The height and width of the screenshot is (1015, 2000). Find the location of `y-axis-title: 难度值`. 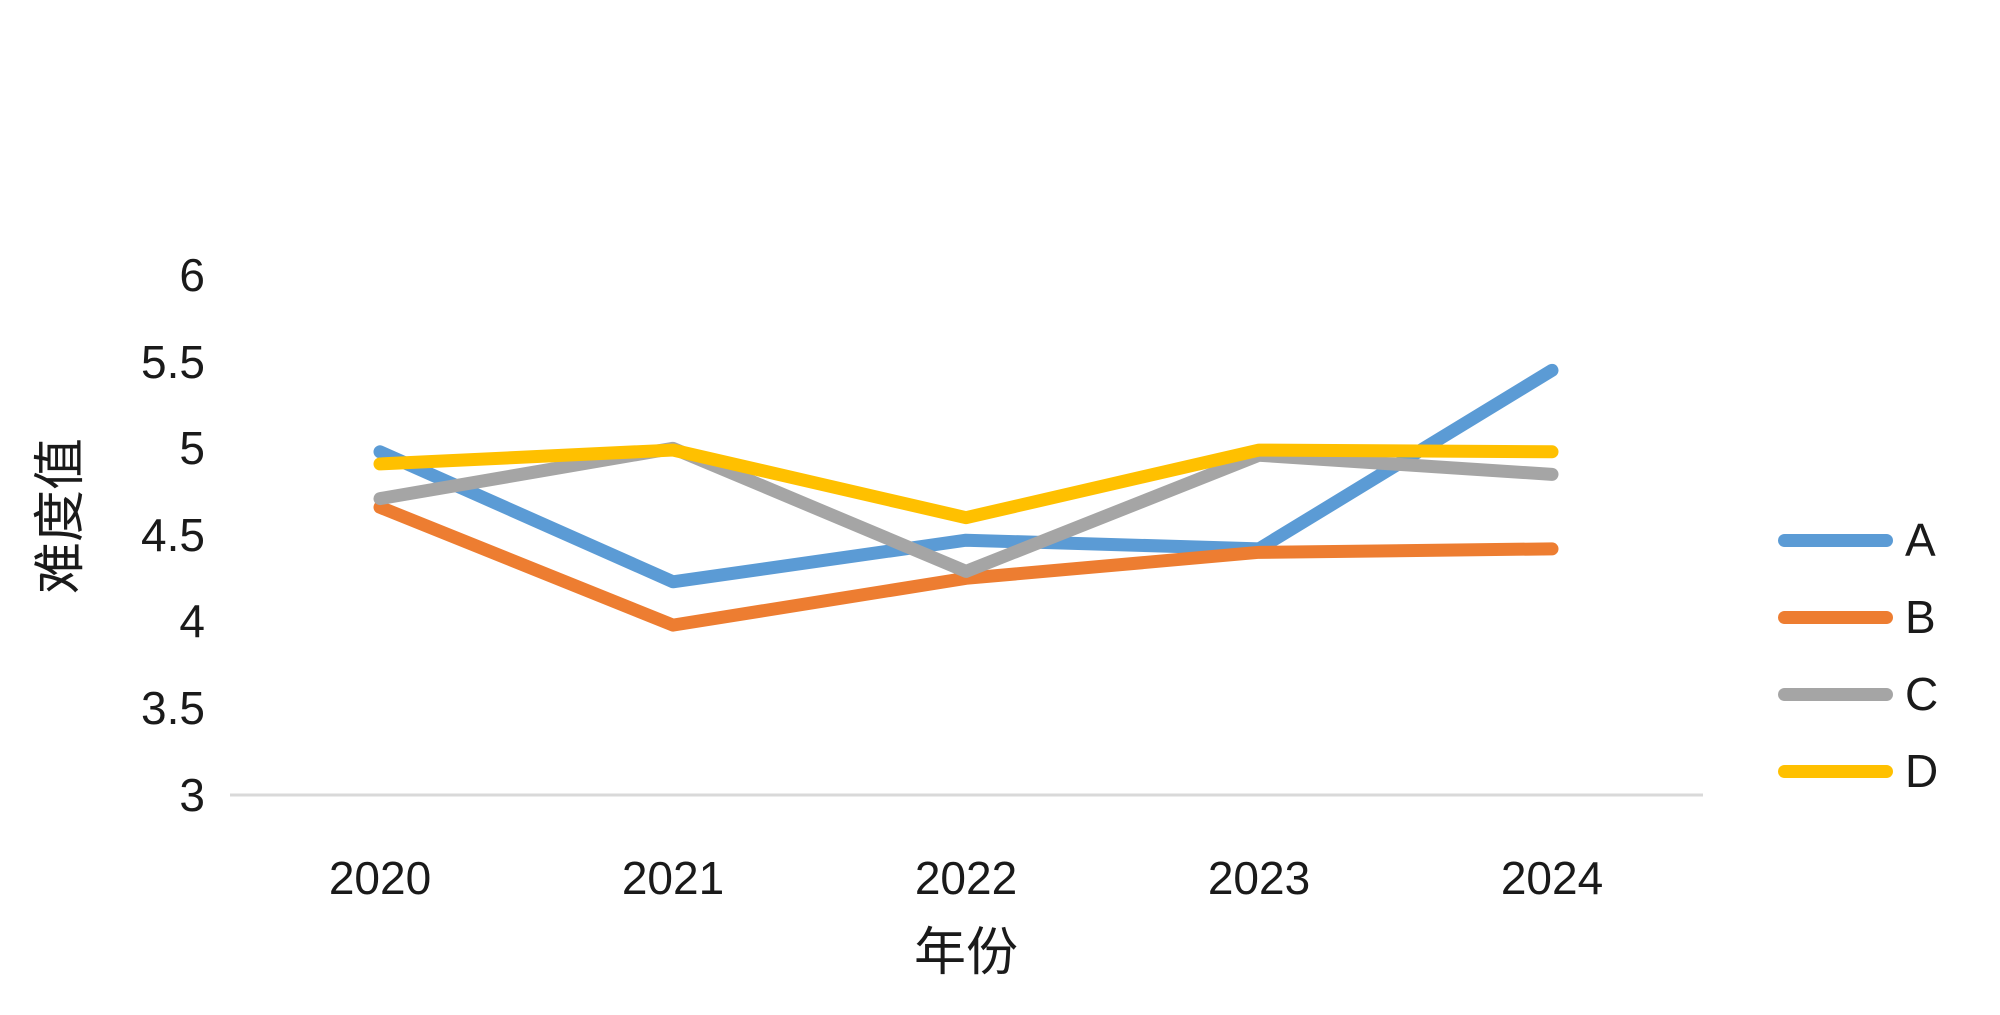

y-axis-title: 难度值 is located at coordinates (61, 516).